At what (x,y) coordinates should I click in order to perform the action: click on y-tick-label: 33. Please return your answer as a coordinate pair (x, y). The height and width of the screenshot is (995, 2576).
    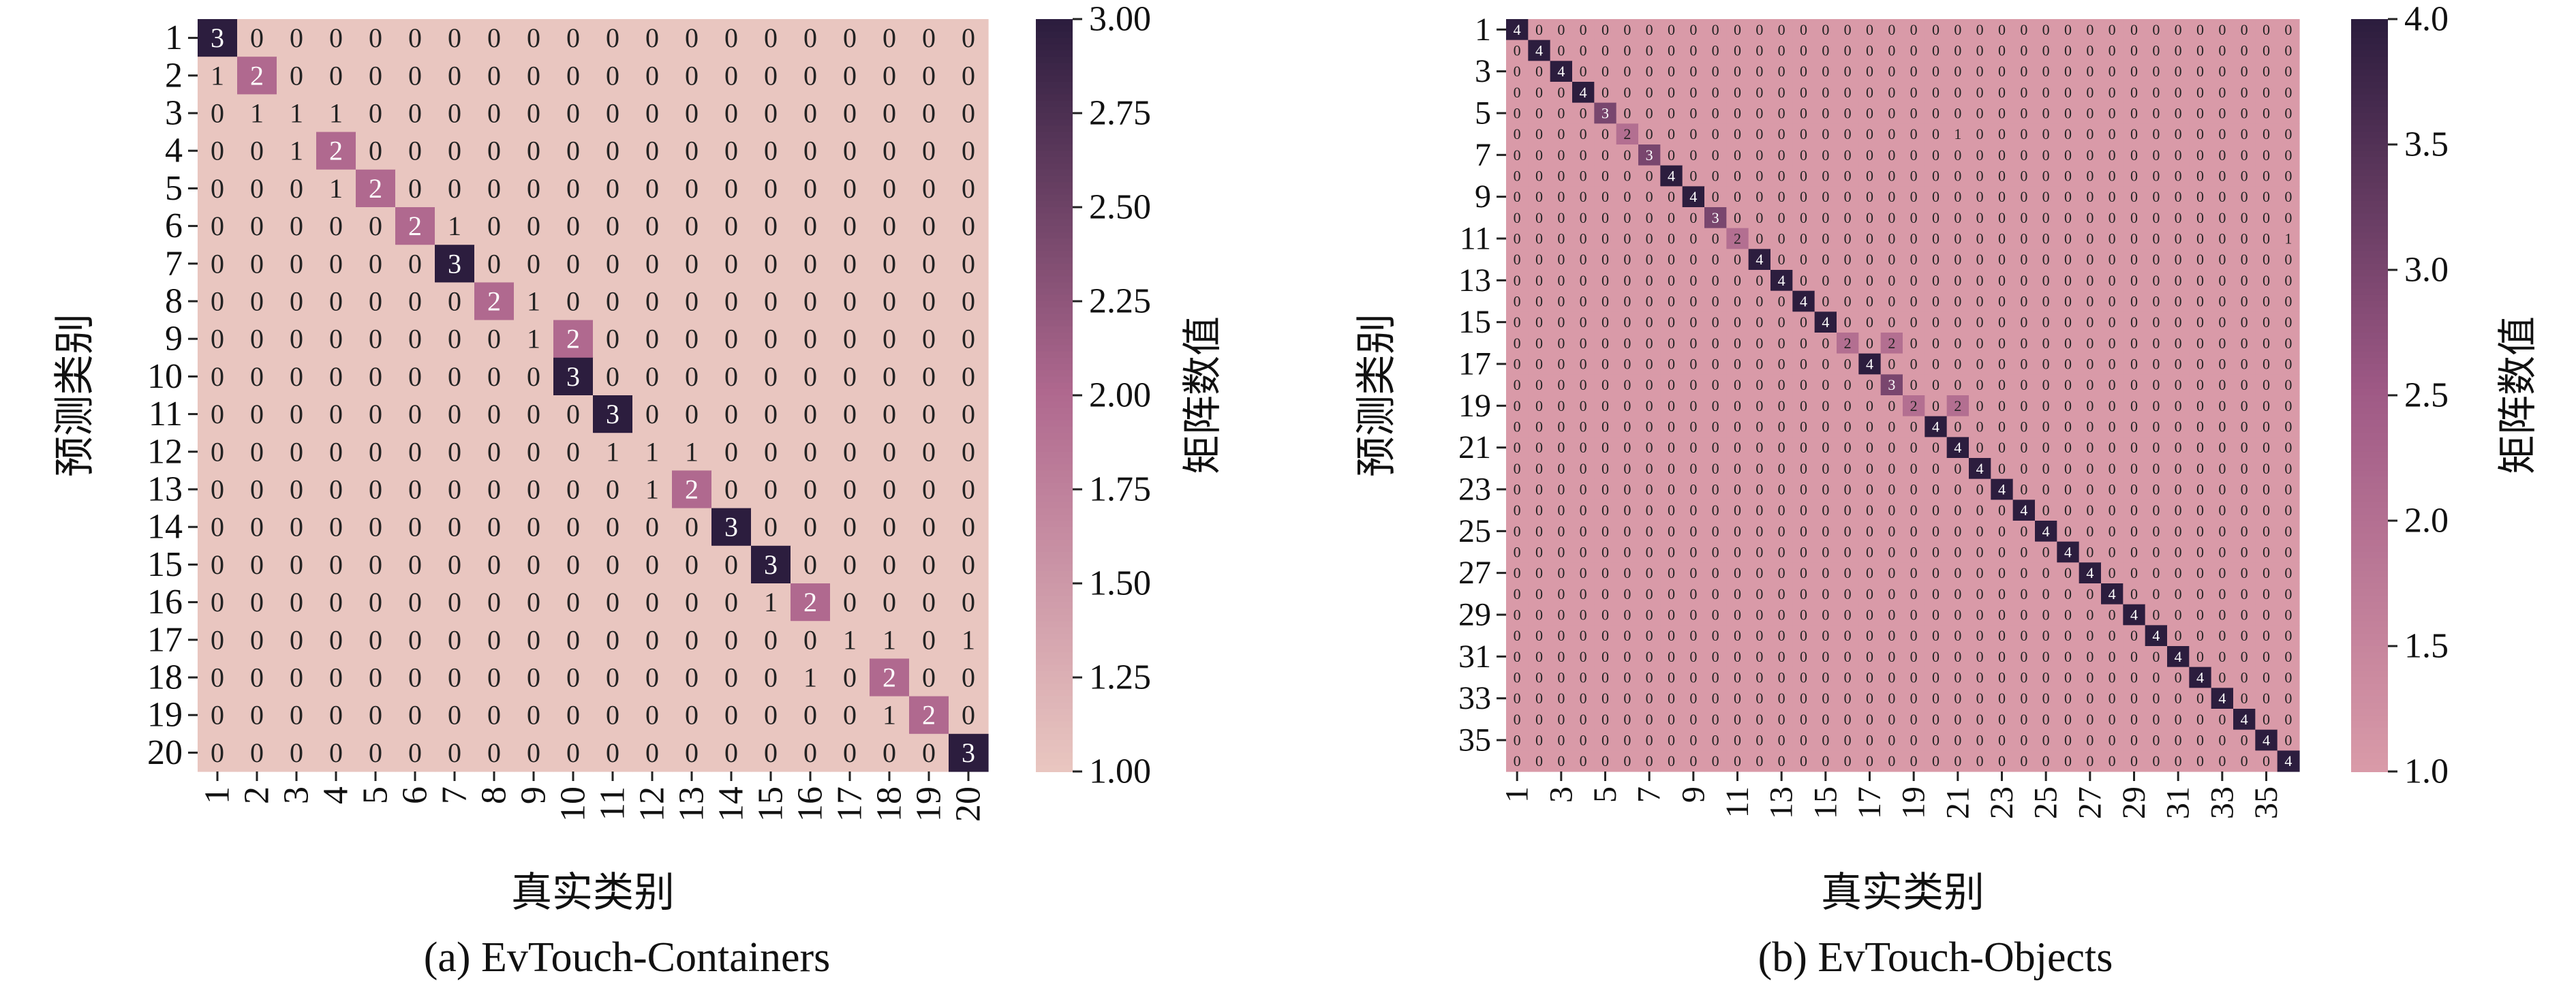
    Looking at the image, I should click on (1474, 698).